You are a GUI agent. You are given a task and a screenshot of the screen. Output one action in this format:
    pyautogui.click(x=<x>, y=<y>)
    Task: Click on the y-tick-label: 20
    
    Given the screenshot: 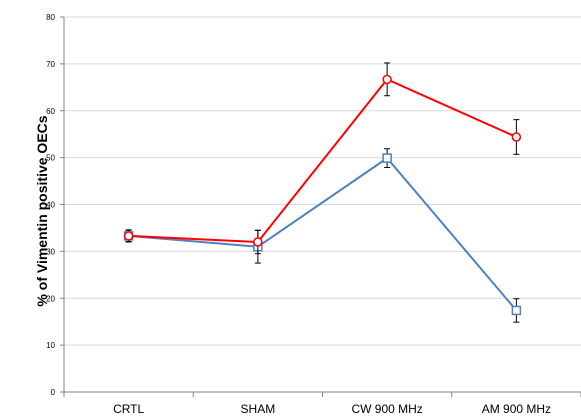 What is the action you would take?
    pyautogui.click(x=50, y=298)
    